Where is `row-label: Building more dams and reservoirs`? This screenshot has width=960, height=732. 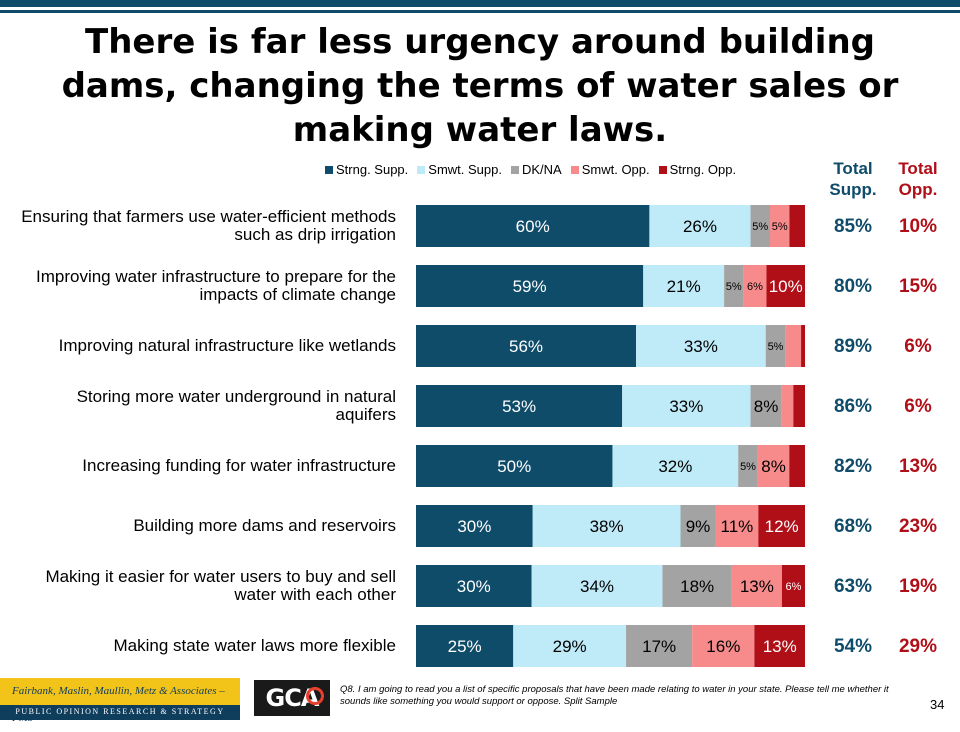
row-label: Building more dams and reservoirs is located at coordinates (264, 525).